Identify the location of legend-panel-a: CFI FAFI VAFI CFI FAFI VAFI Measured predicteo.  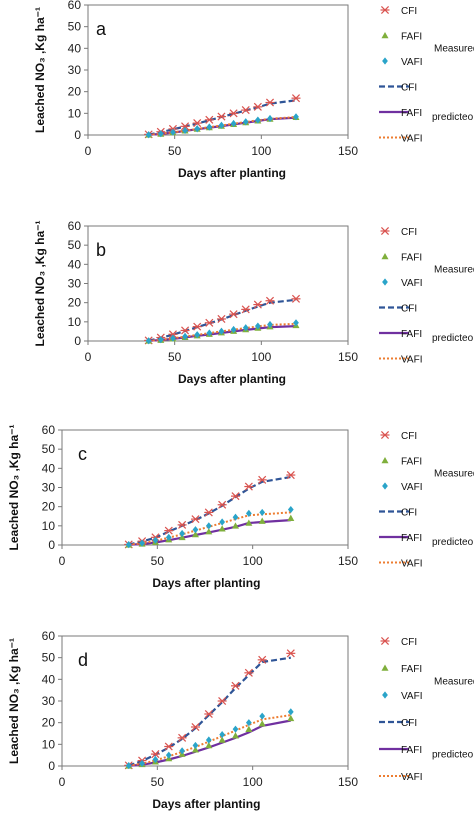
(426, 75).